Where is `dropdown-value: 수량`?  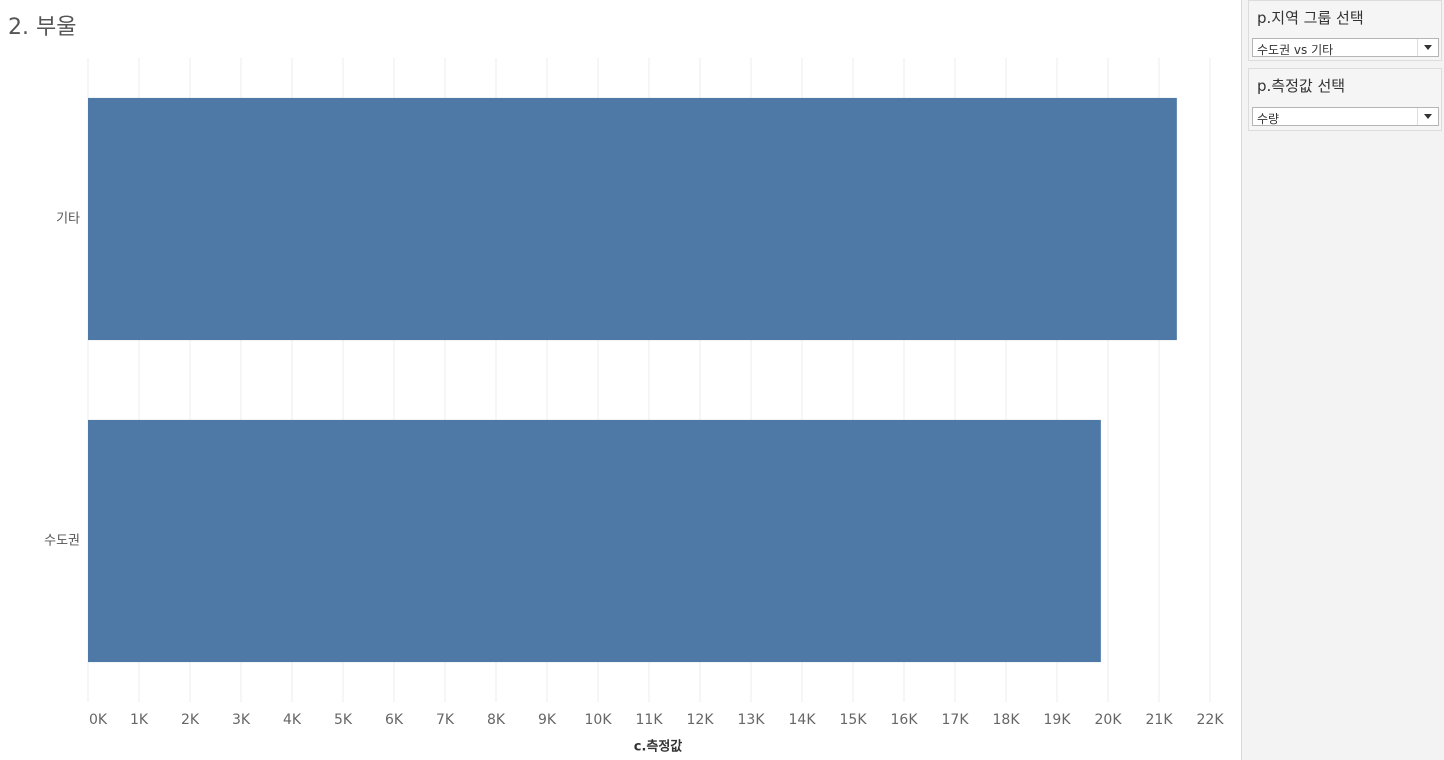 dropdown-value: 수량 is located at coordinates (1268, 119).